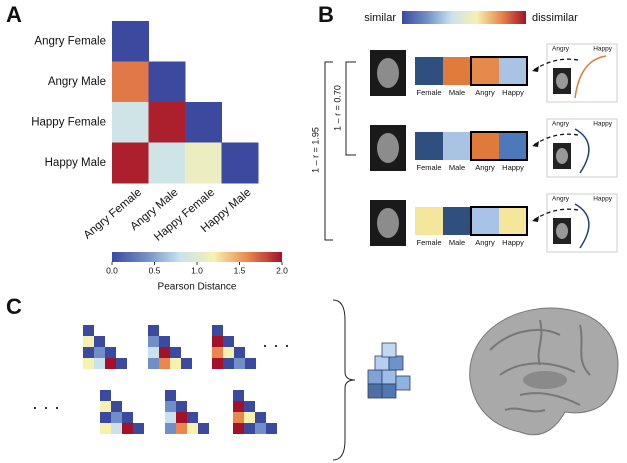  Describe the element at coordinates (70, 41) in the screenshot. I see `row-label: Angry Female` at that location.